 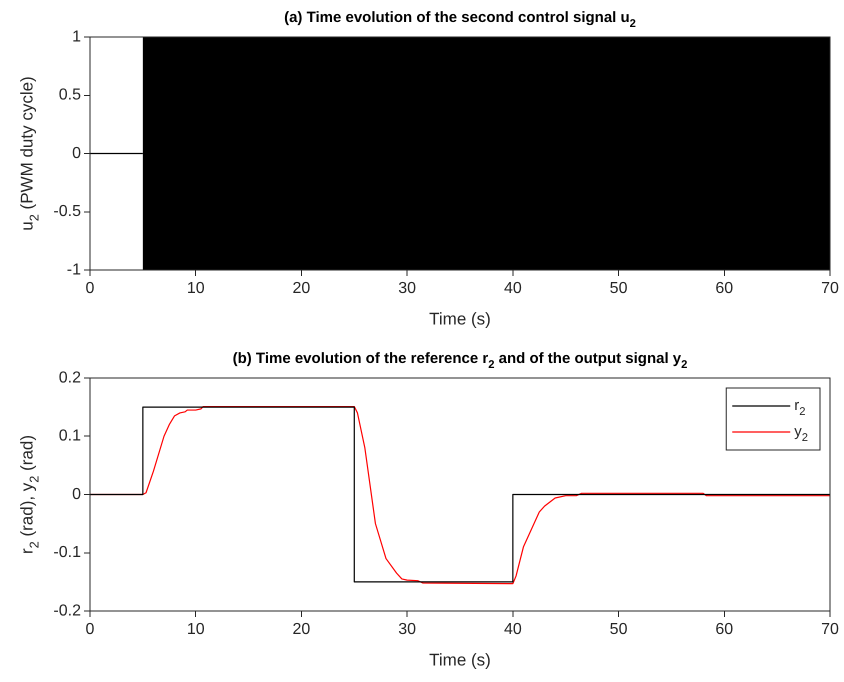 What do you see at coordinates (67, 611) in the screenshot?
I see `y-tick-label: -0.2` at bounding box center [67, 611].